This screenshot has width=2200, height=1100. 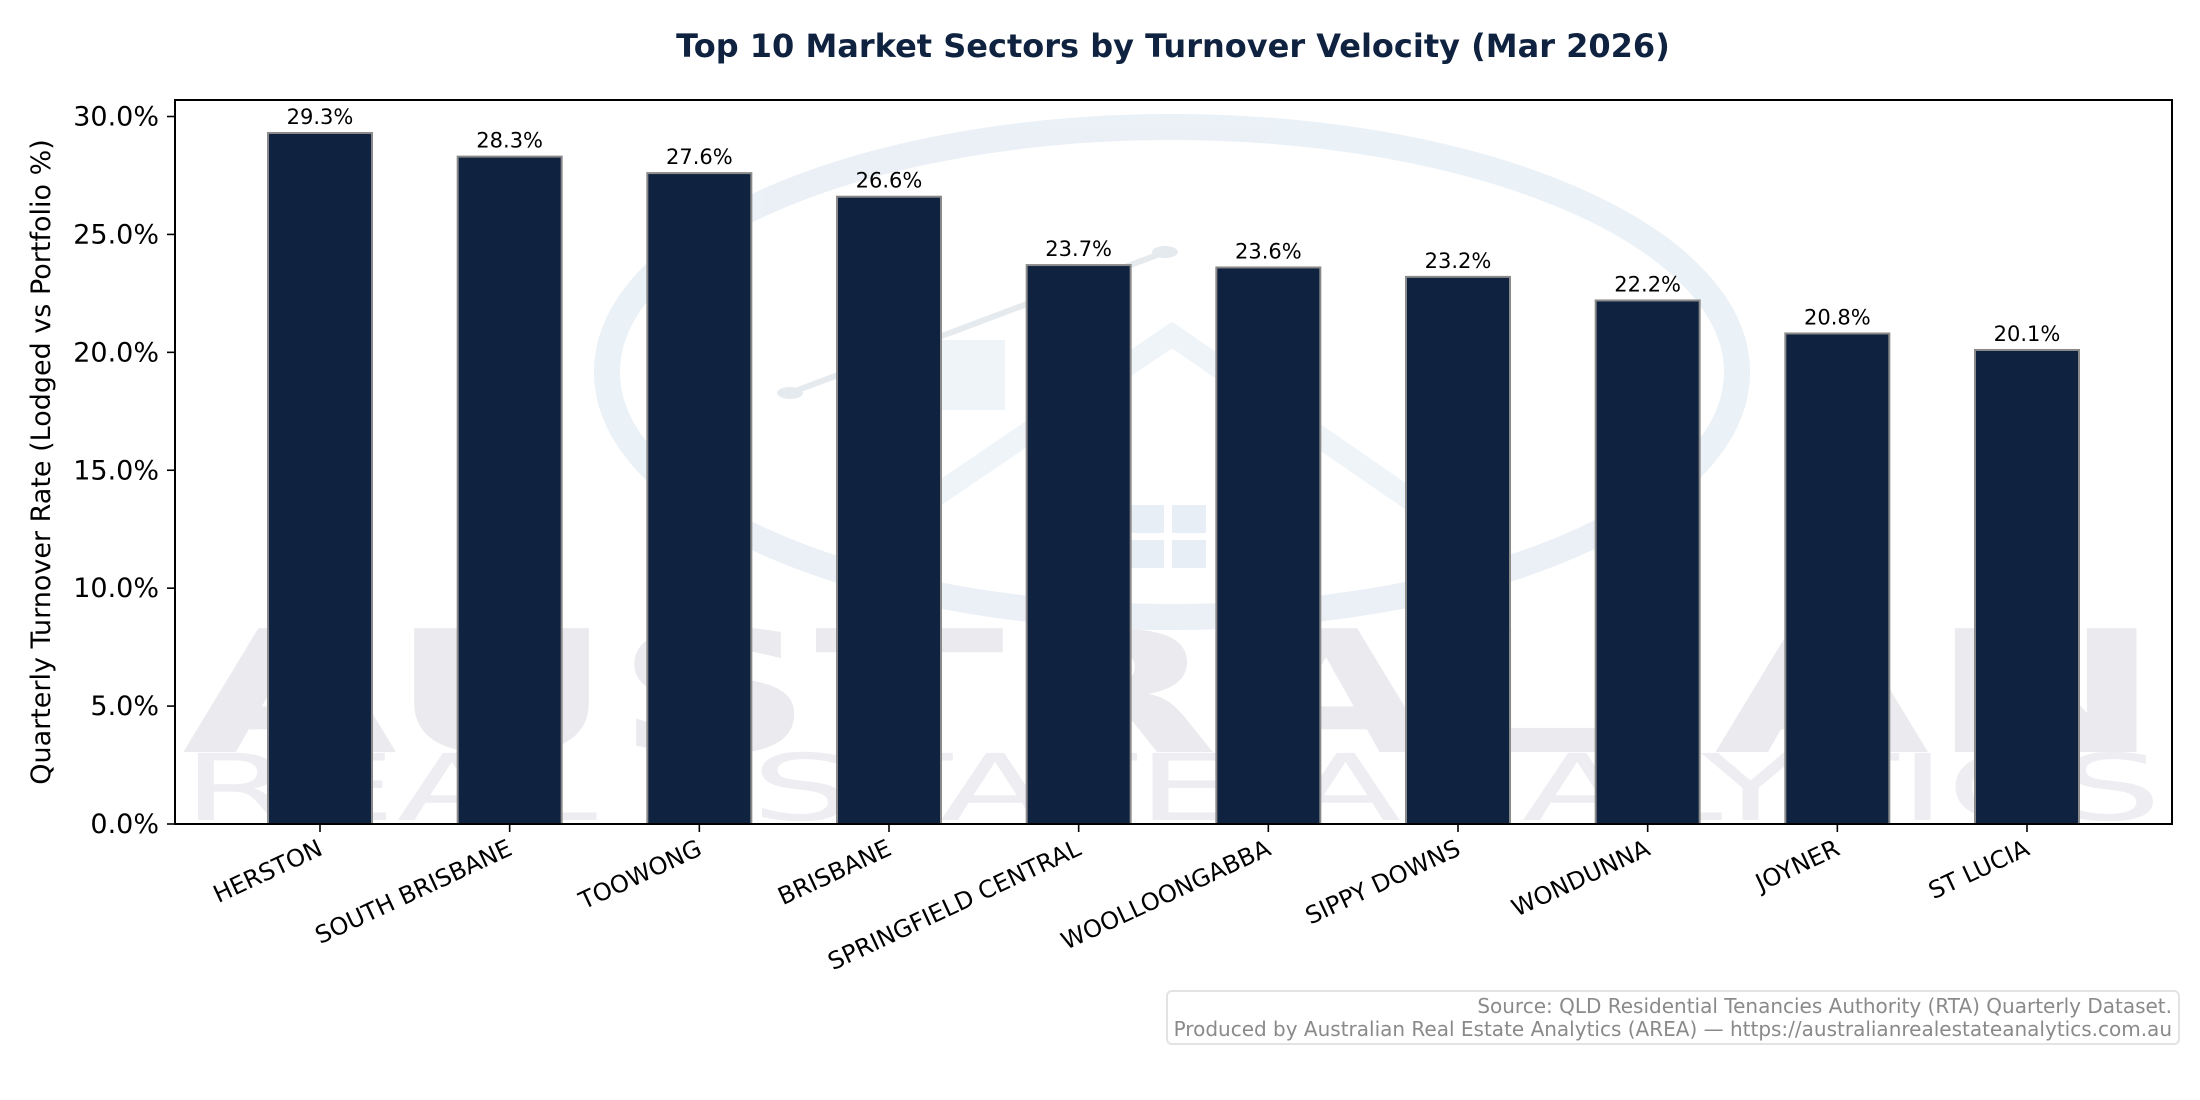 What do you see at coordinates (268, 871) in the screenshot?
I see `x-tick-label: HERSTON` at bounding box center [268, 871].